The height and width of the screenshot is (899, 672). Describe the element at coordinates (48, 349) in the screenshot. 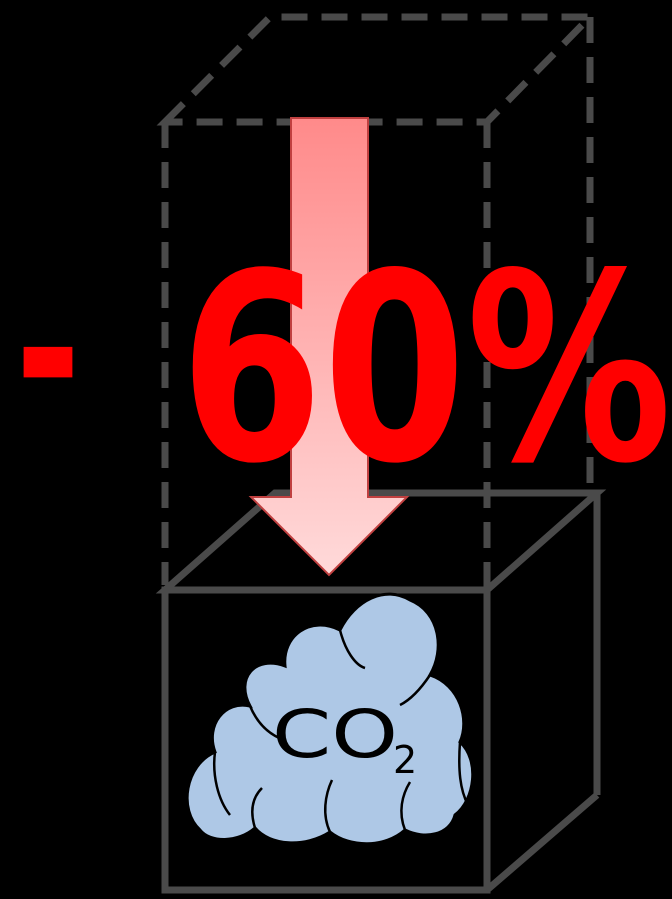

I see `minus-sign: -` at that location.